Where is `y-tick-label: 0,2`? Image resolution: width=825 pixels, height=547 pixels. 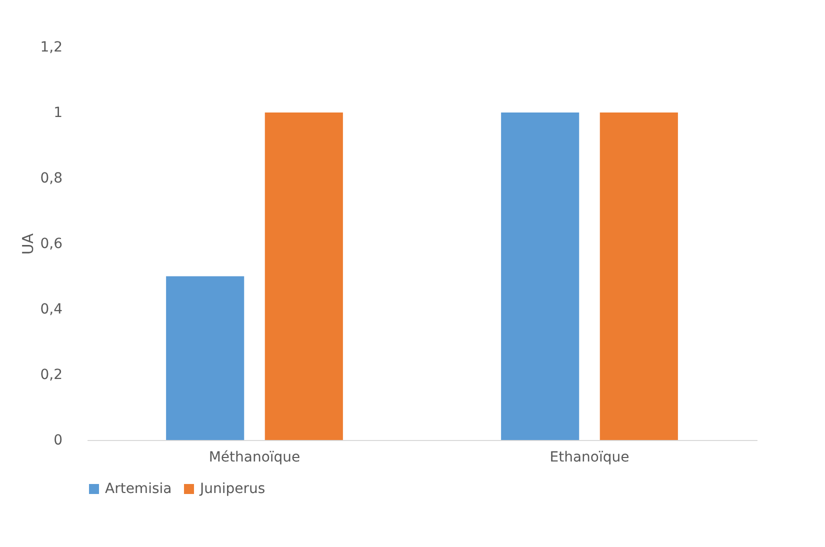 y-tick-label: 0,2 is located at coordinates (51, 375).